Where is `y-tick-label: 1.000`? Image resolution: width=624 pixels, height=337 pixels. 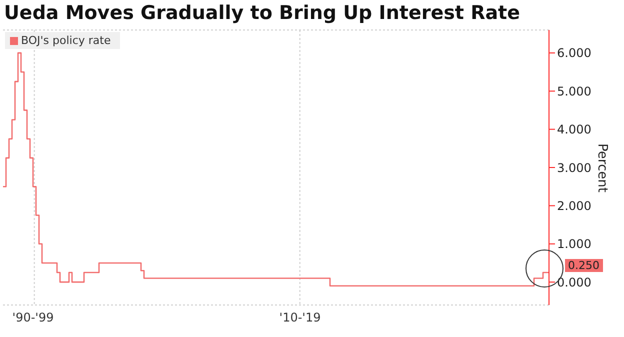 y-tick-label: 1.000 is located at coordinates (574, 244).